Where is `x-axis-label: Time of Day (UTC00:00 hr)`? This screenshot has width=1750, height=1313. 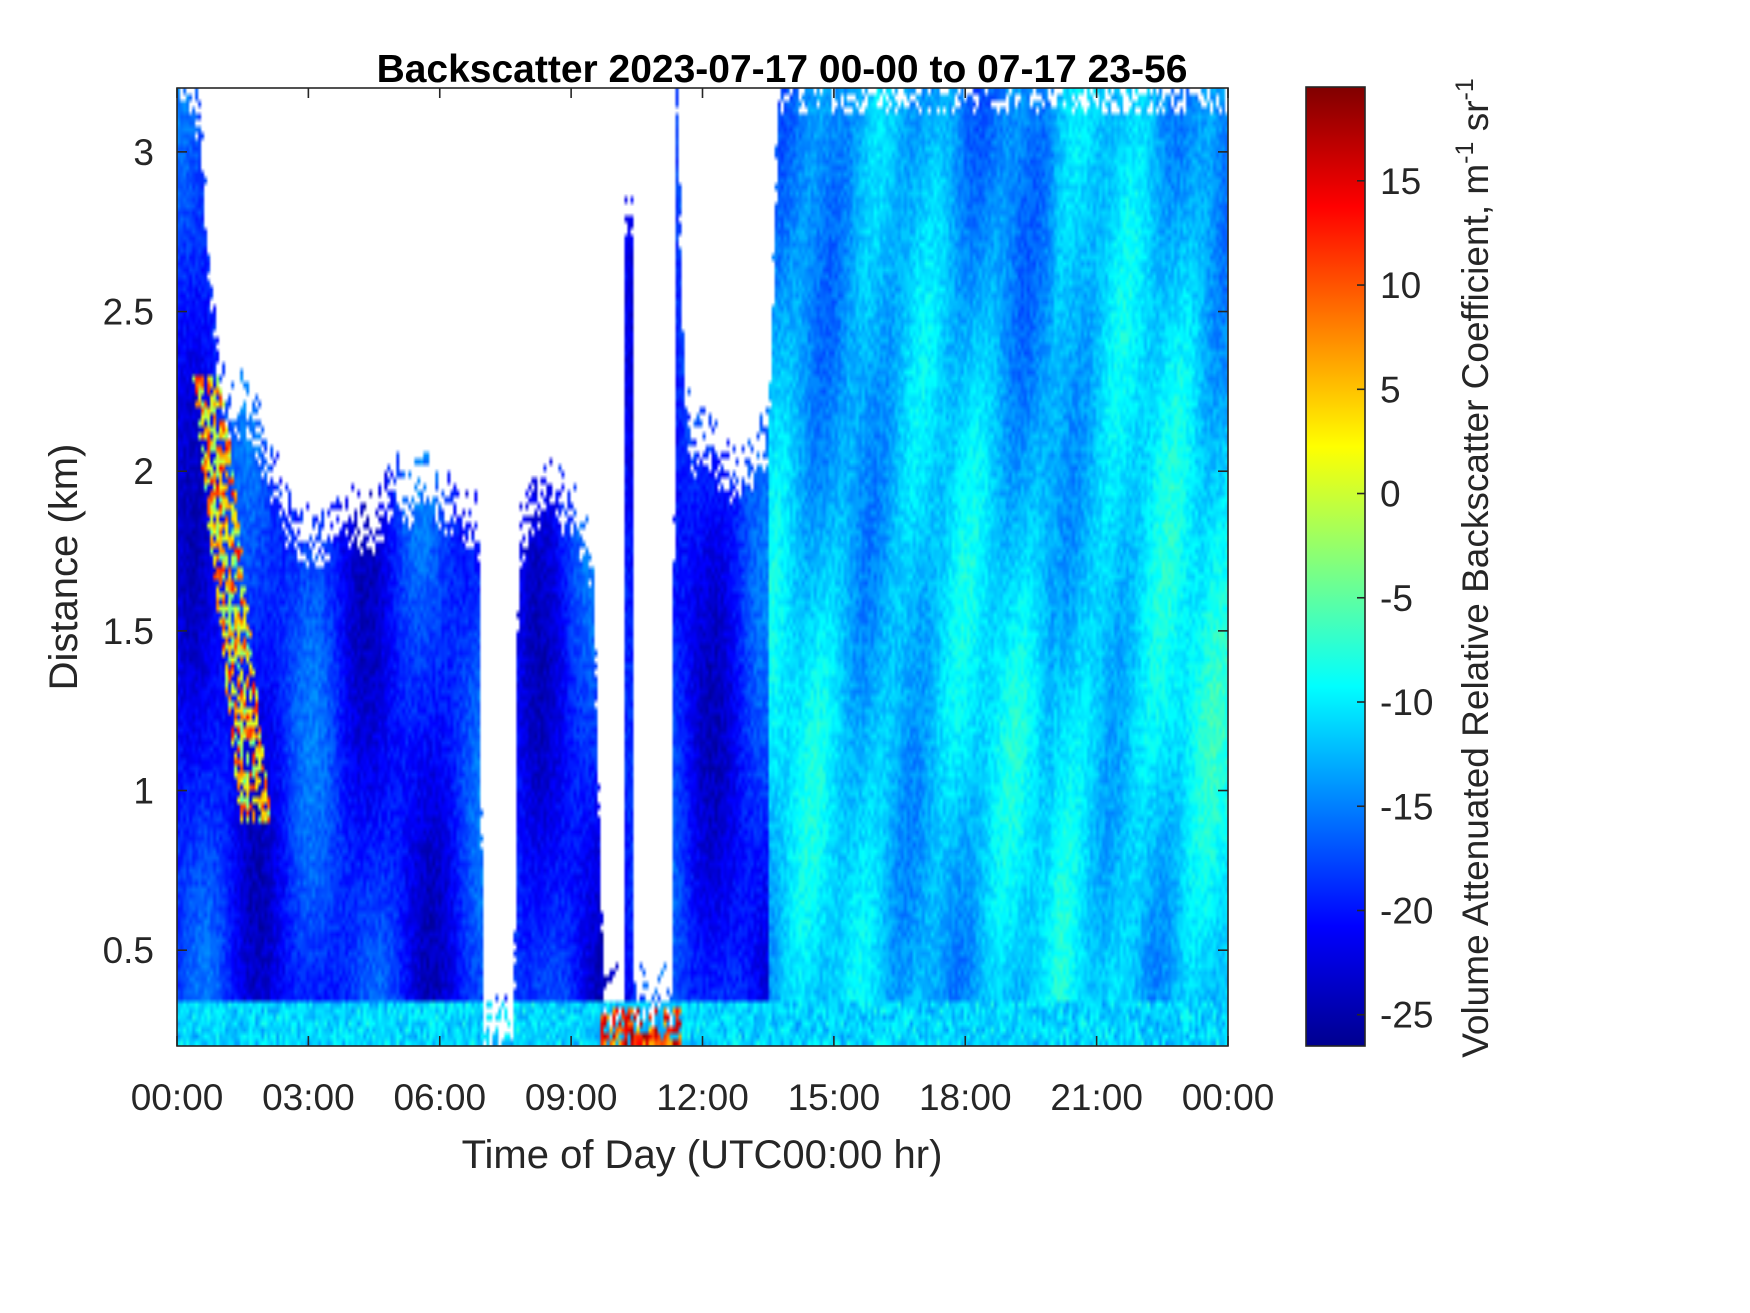
x-axis-label: Time of Day (UTC00:00 hr) is located at coordinates (702, 1155).